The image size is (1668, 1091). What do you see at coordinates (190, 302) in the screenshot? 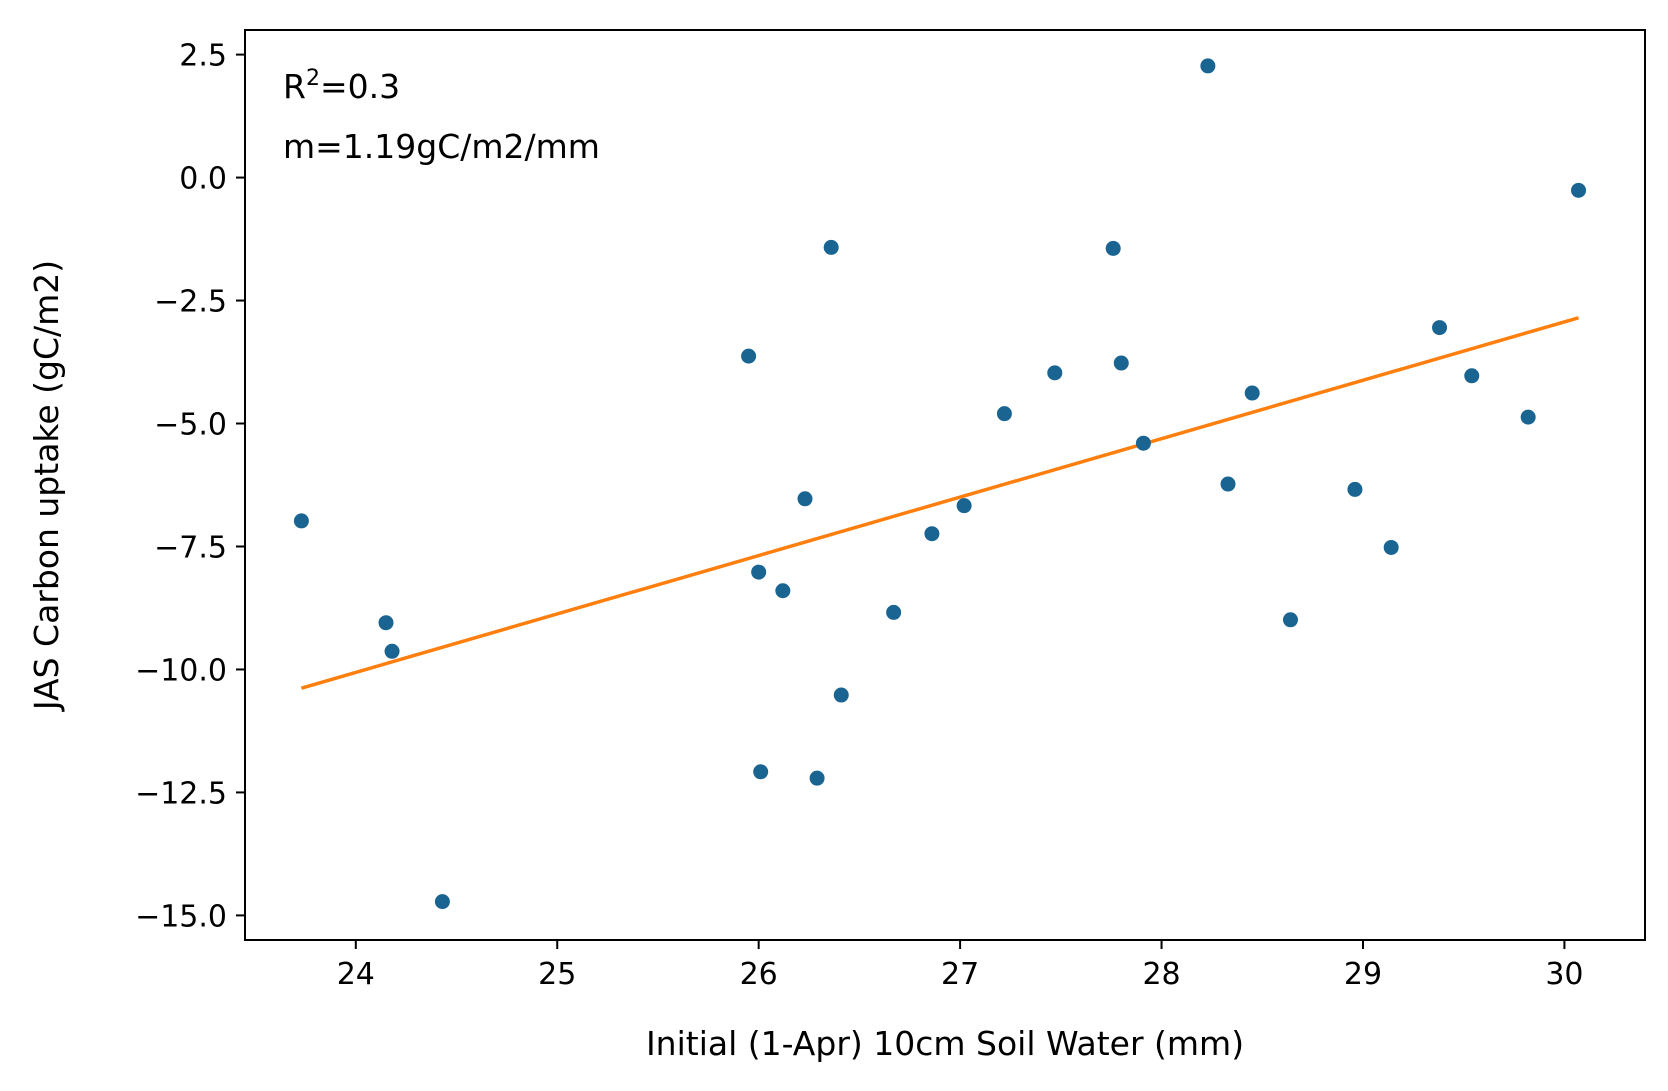
I see `y-tick-label: −2.5` at bounding box center [190, 302].